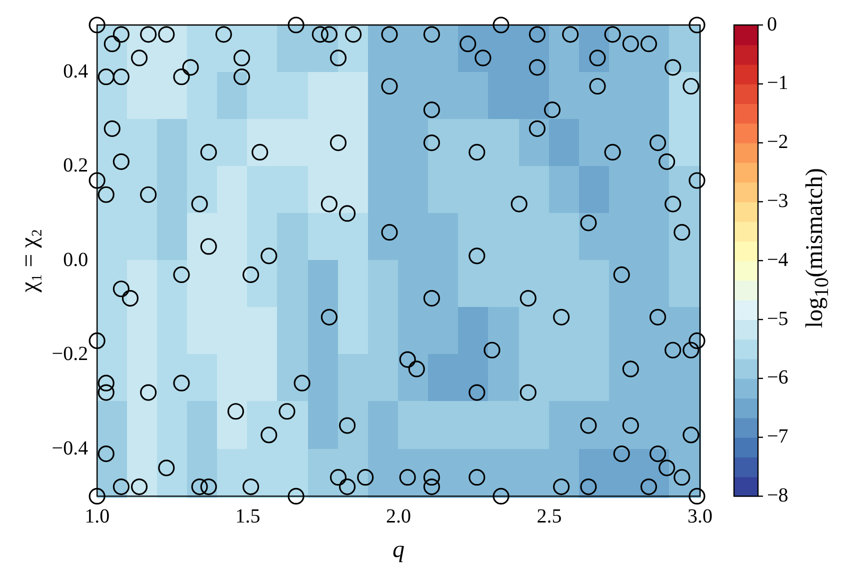 The height and width of the screenshot is (577, 862). What do you see at coordinates (777, 437) in the screenshot?
I see `color-bar-label: −7` at bounding box center [777, 437].